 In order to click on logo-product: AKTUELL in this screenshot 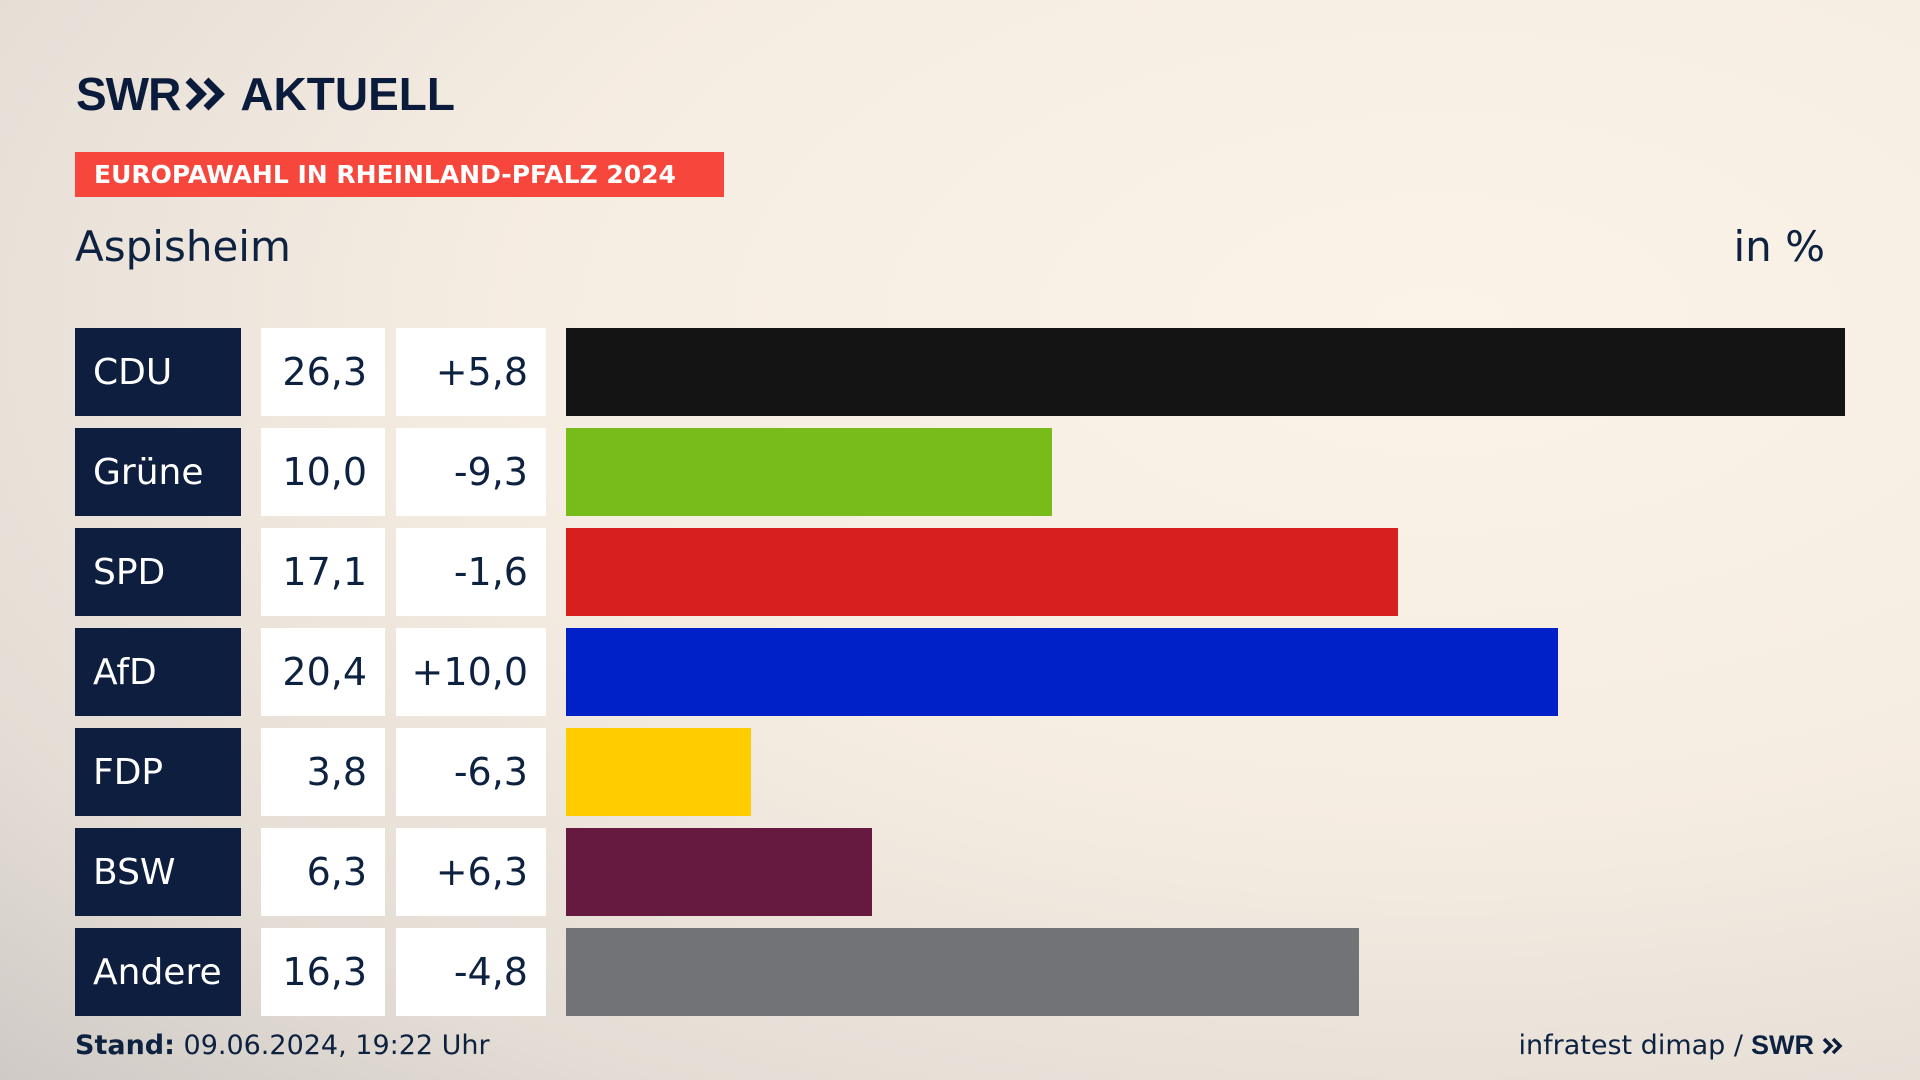, I will do `click(347, 94)`.